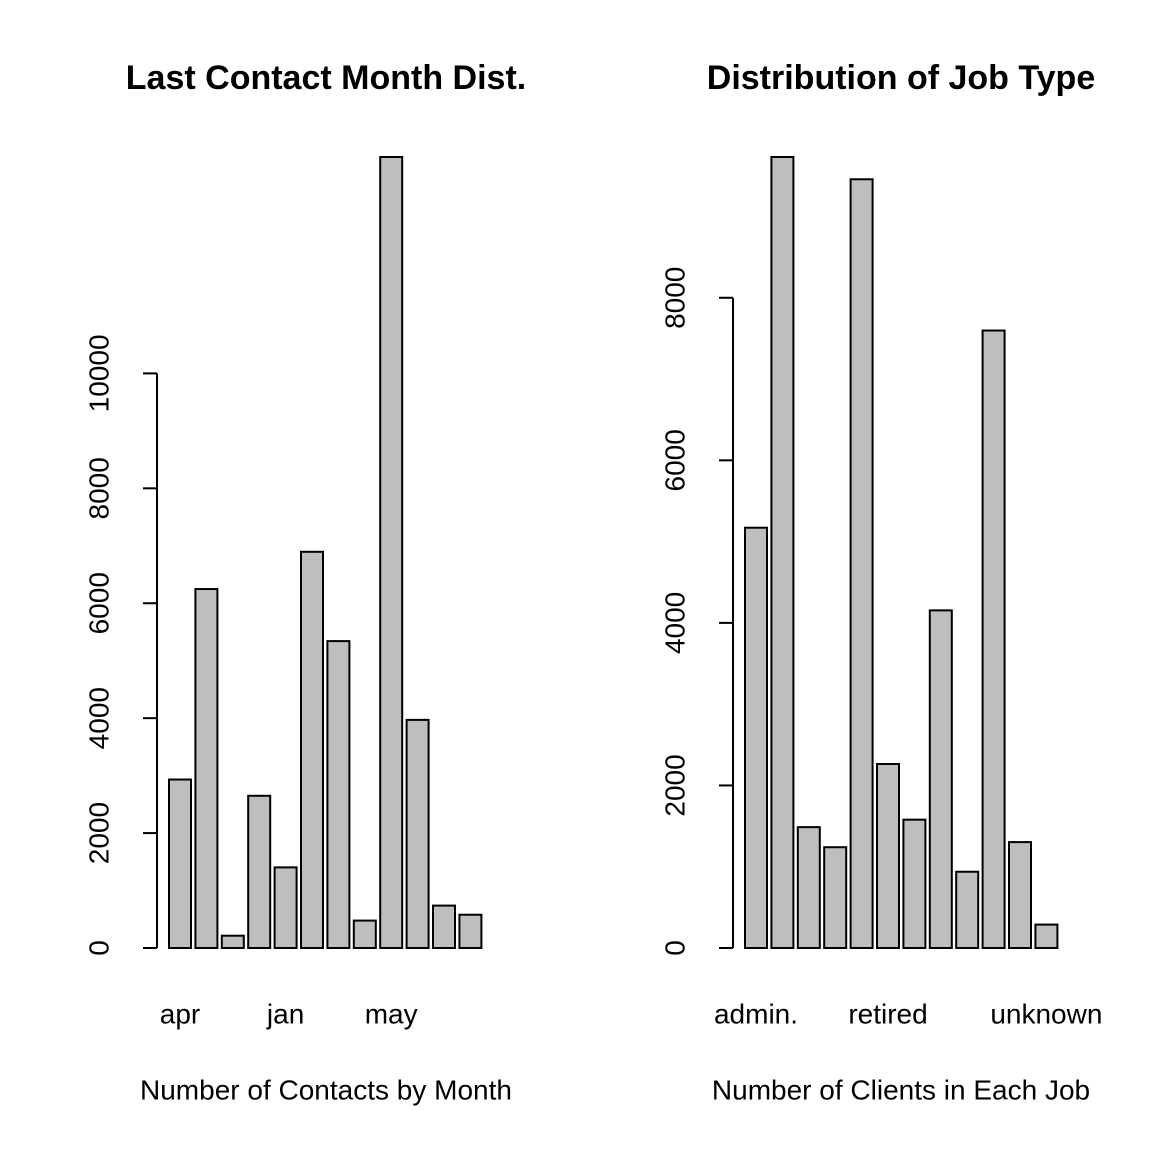 Image resolution: width=1152 pixels, height=1152 pixels. What do you see at coordinates (326, 1089) in the screenshot?
I see `x-axis-label: Number of Contacts by Month` at bounding box center [326, 1089].